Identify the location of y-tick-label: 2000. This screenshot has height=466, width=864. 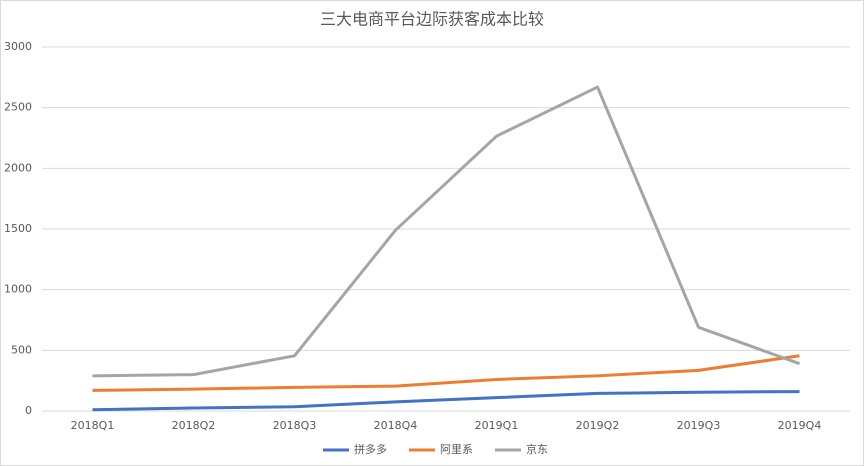
(18, 167).